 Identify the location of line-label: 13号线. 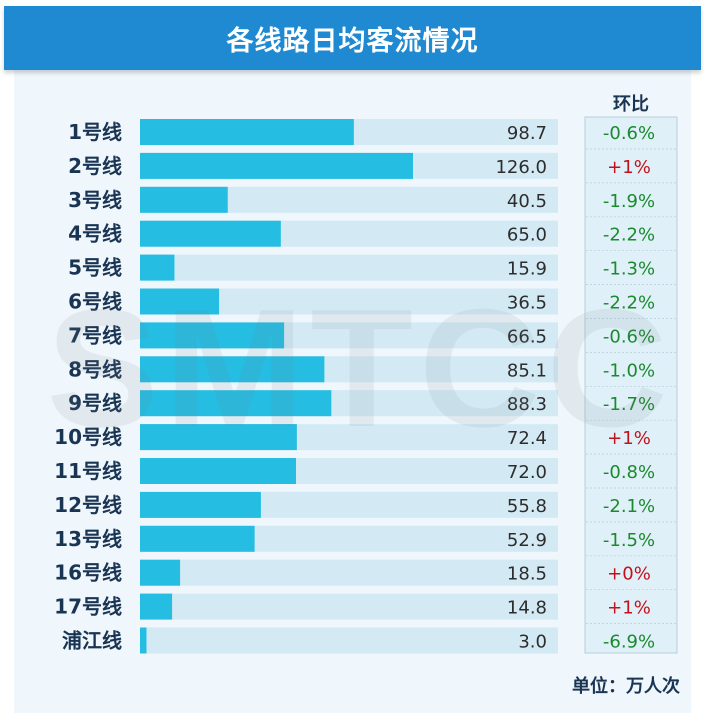
(88, 539).